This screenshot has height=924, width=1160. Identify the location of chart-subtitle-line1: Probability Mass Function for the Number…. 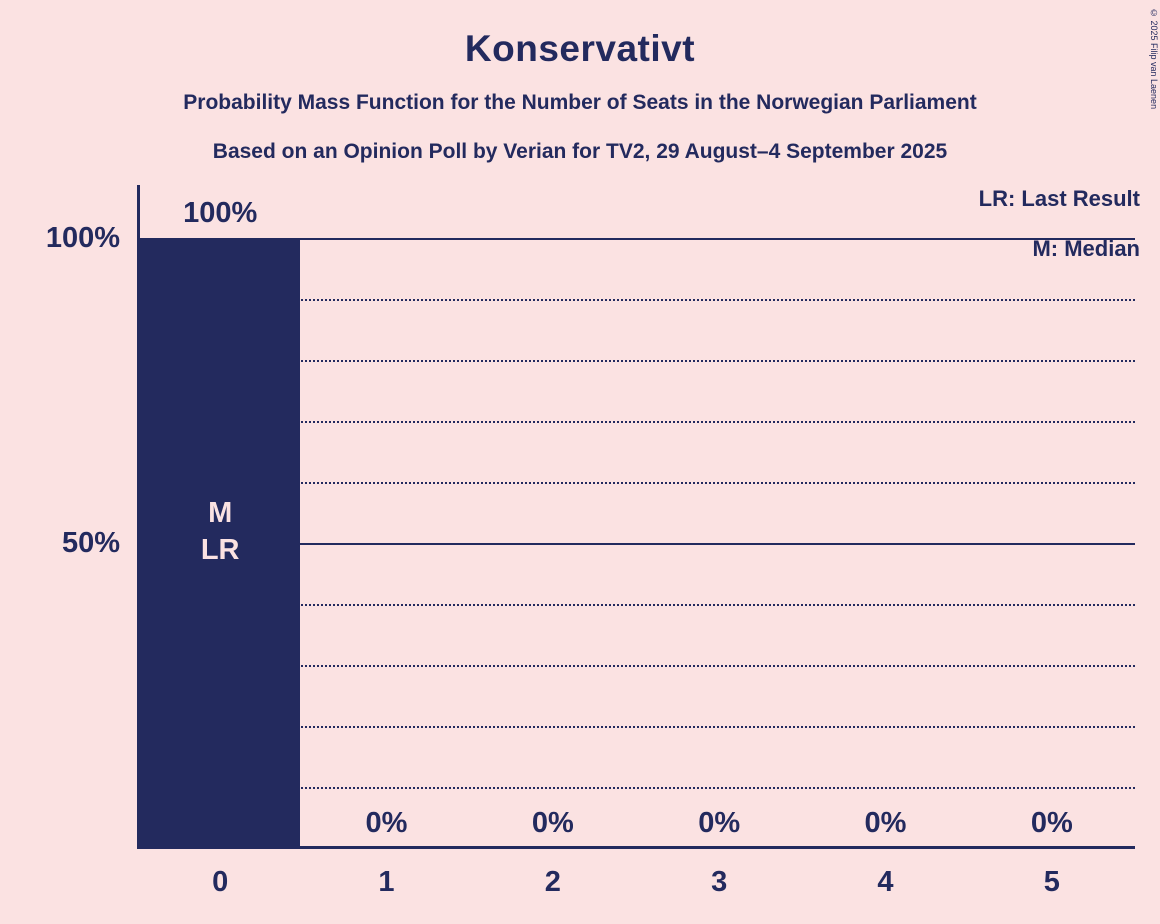
(580, 102).